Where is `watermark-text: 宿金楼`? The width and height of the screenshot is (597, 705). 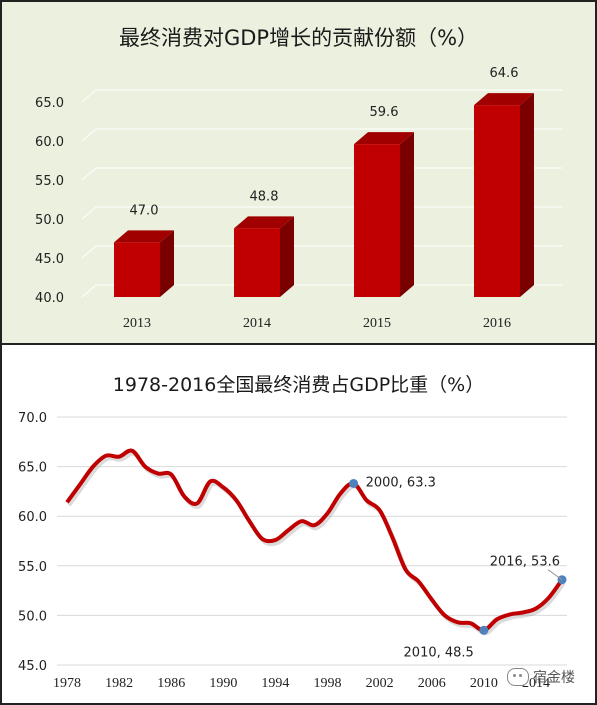 watermark-text: 宿金楼 is located at coordinates (554, 678).